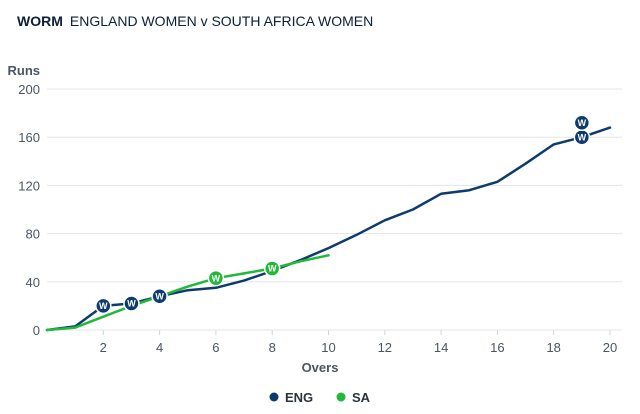 The height and width of the screenshot is (414, 640). Describe the element at coordinates (40, 21) in the screenshot. I see `chart-title-tag: WORM` at that location.